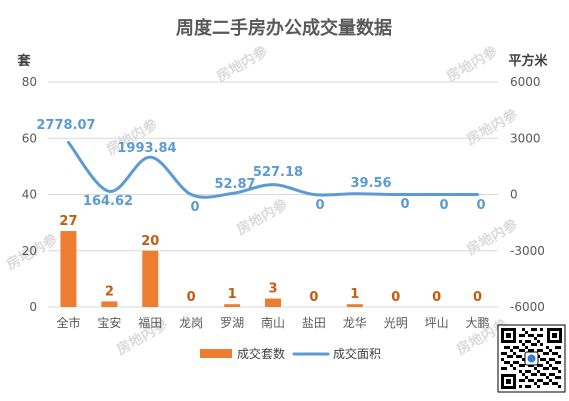 This screenshot has width=569, height=401. I want to click on area-series-line, so click(273, 169).